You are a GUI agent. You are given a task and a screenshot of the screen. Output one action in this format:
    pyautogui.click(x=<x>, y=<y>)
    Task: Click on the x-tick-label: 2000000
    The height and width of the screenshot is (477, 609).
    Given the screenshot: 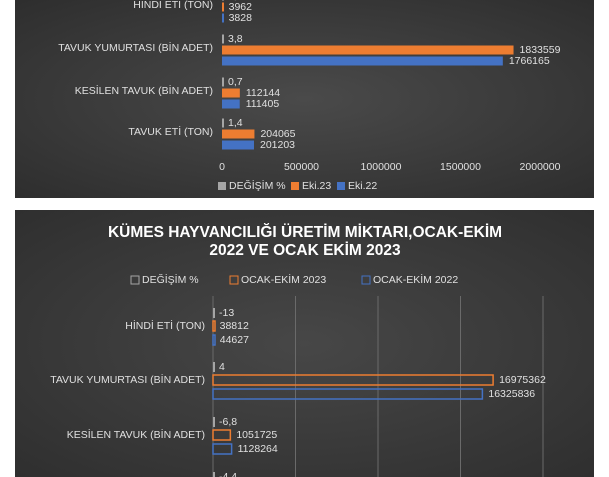 What is the action you would take?
    pyautogui.click(x=540, y=167)
    